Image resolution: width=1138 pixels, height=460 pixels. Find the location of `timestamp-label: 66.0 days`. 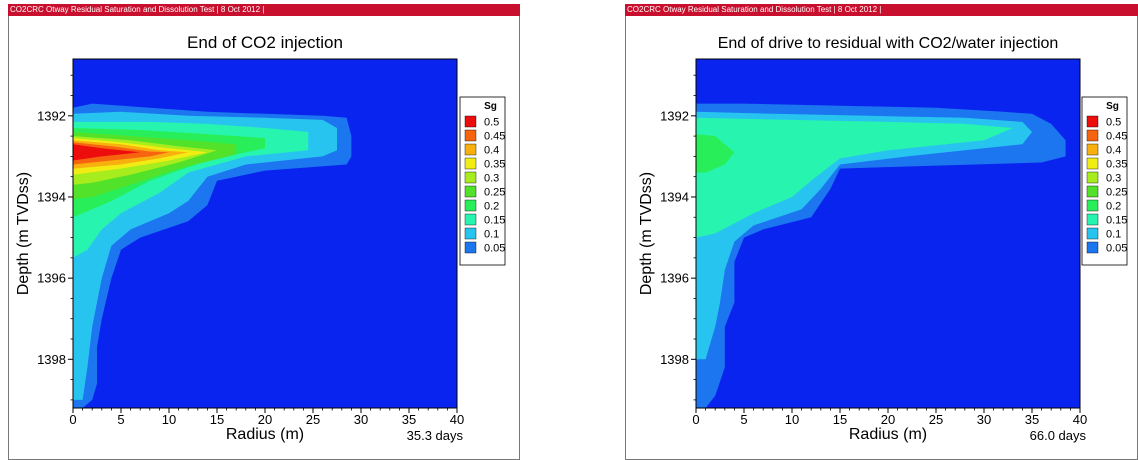

timestamp-label: 66.0 days is located at coordinates (1058, 435).